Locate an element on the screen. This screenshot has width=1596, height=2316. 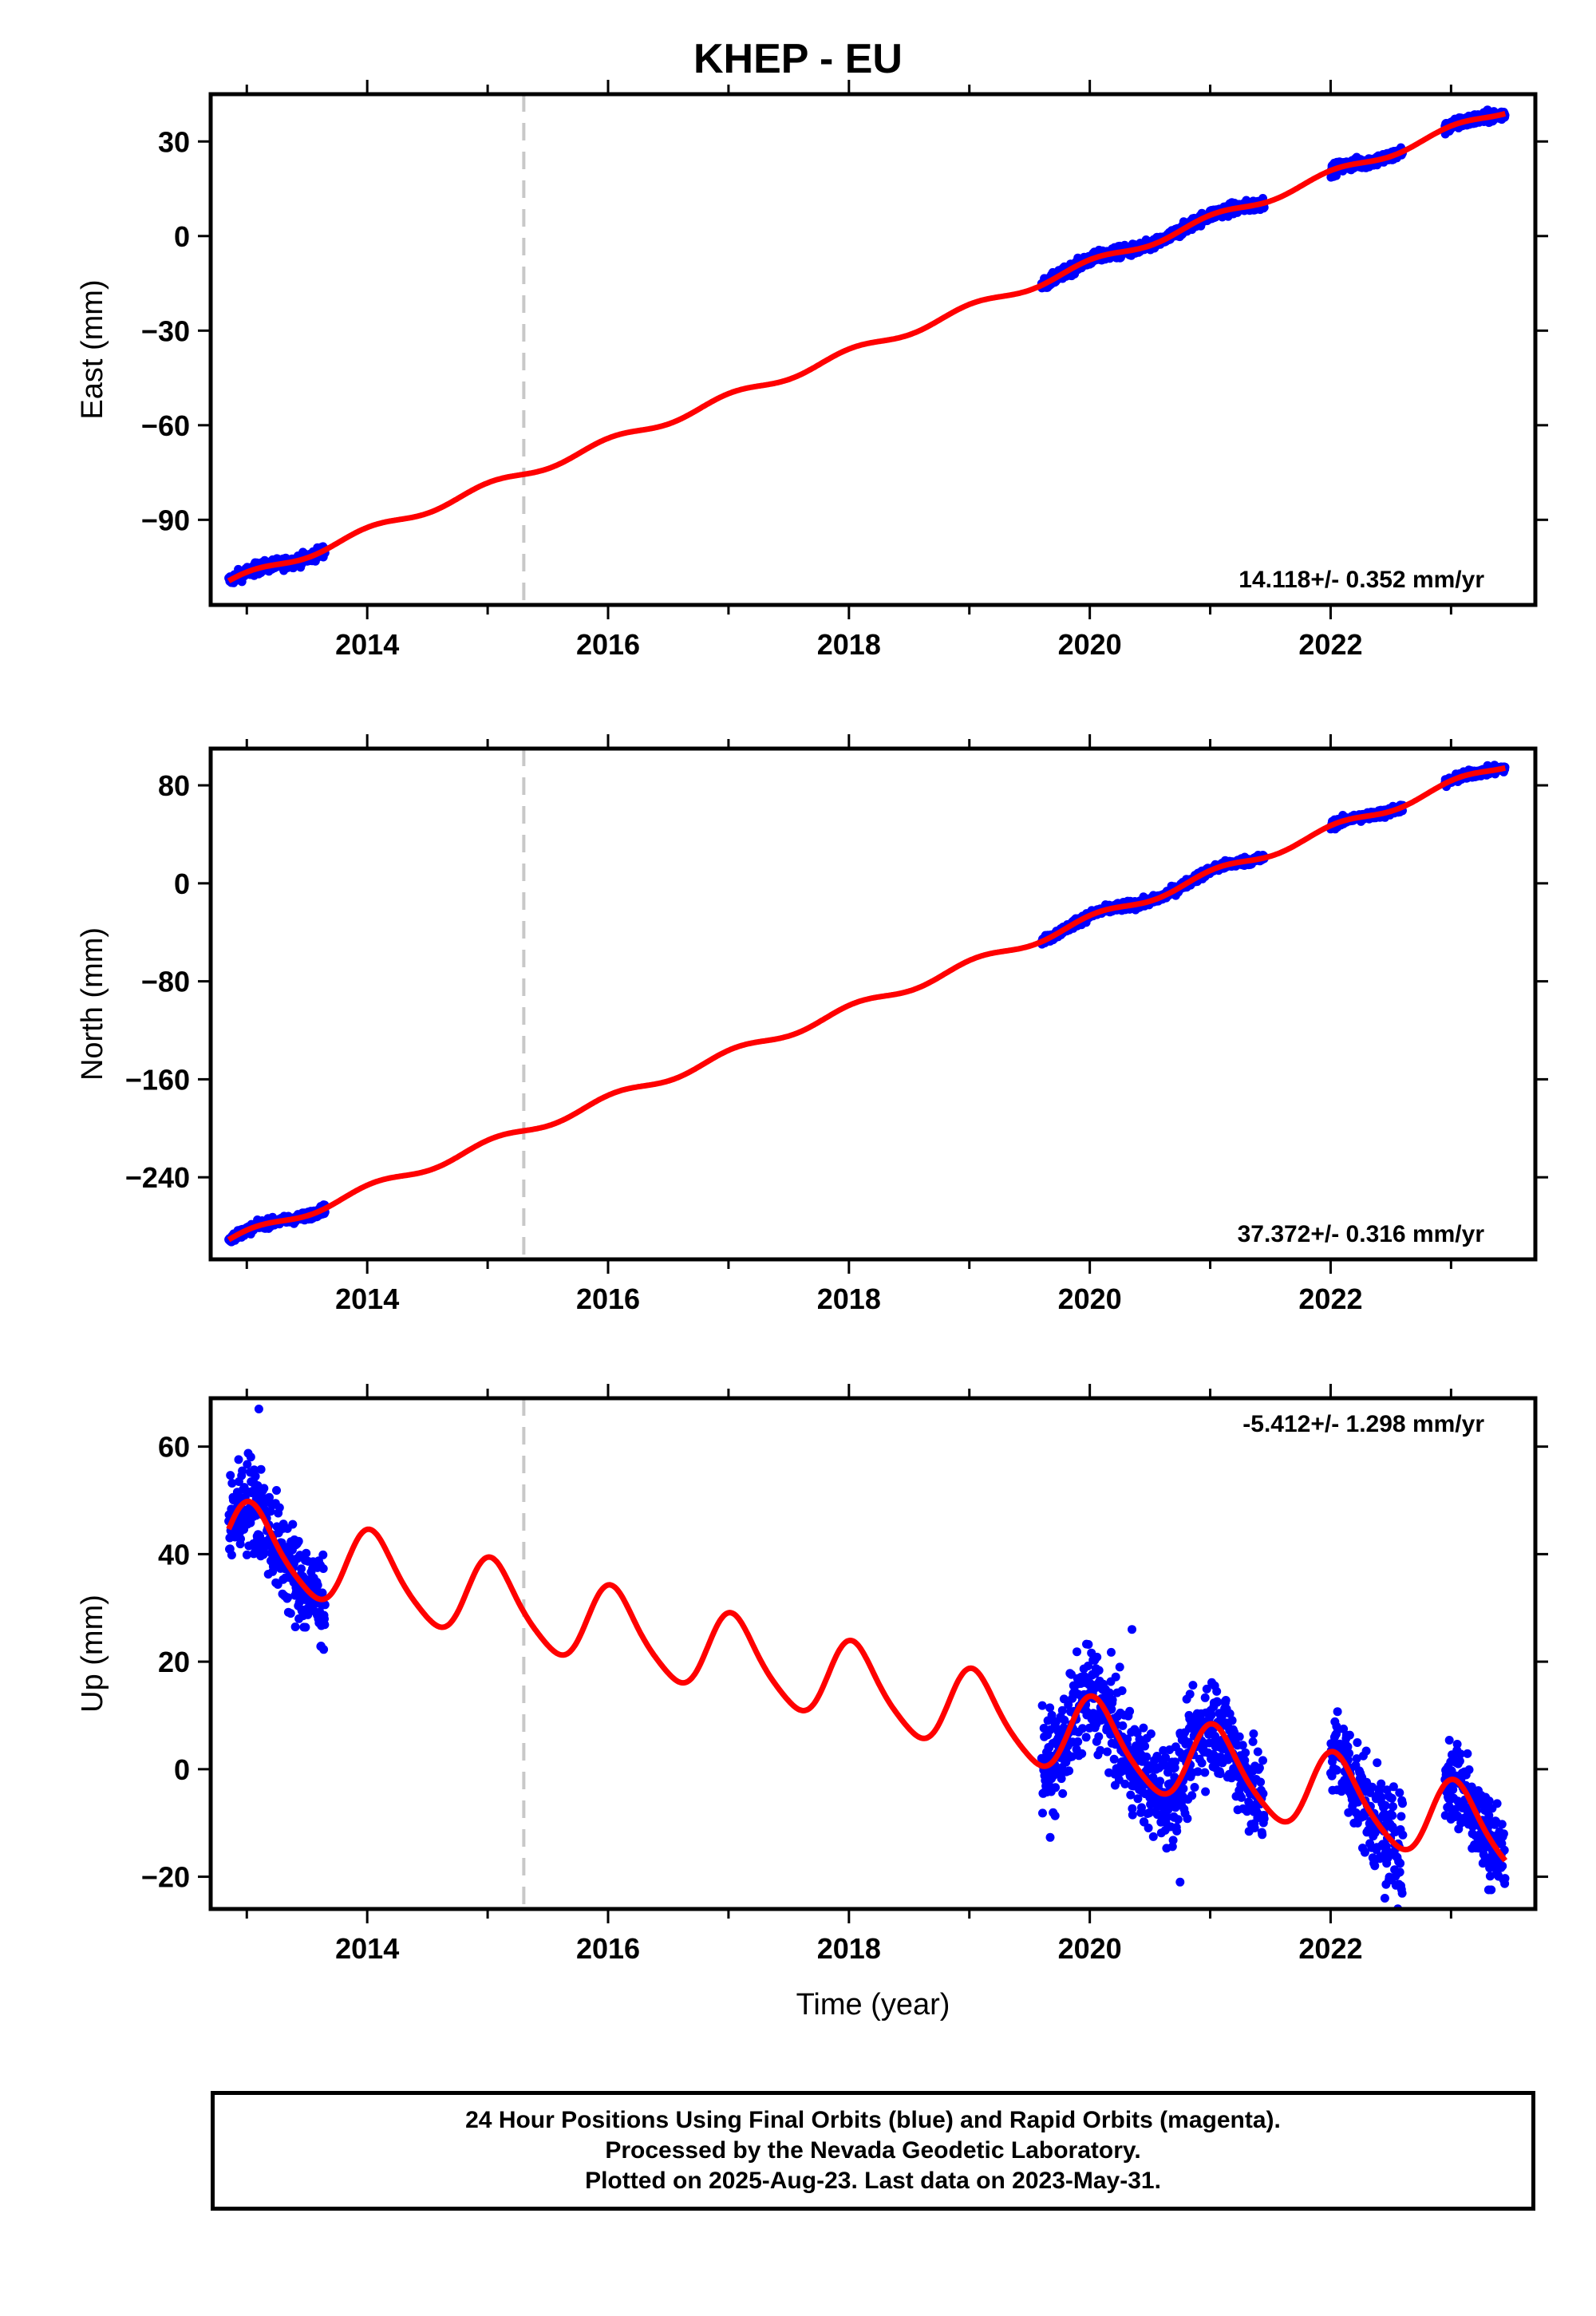
x-tick-label: 2018 is located at coordinates (849, 644).